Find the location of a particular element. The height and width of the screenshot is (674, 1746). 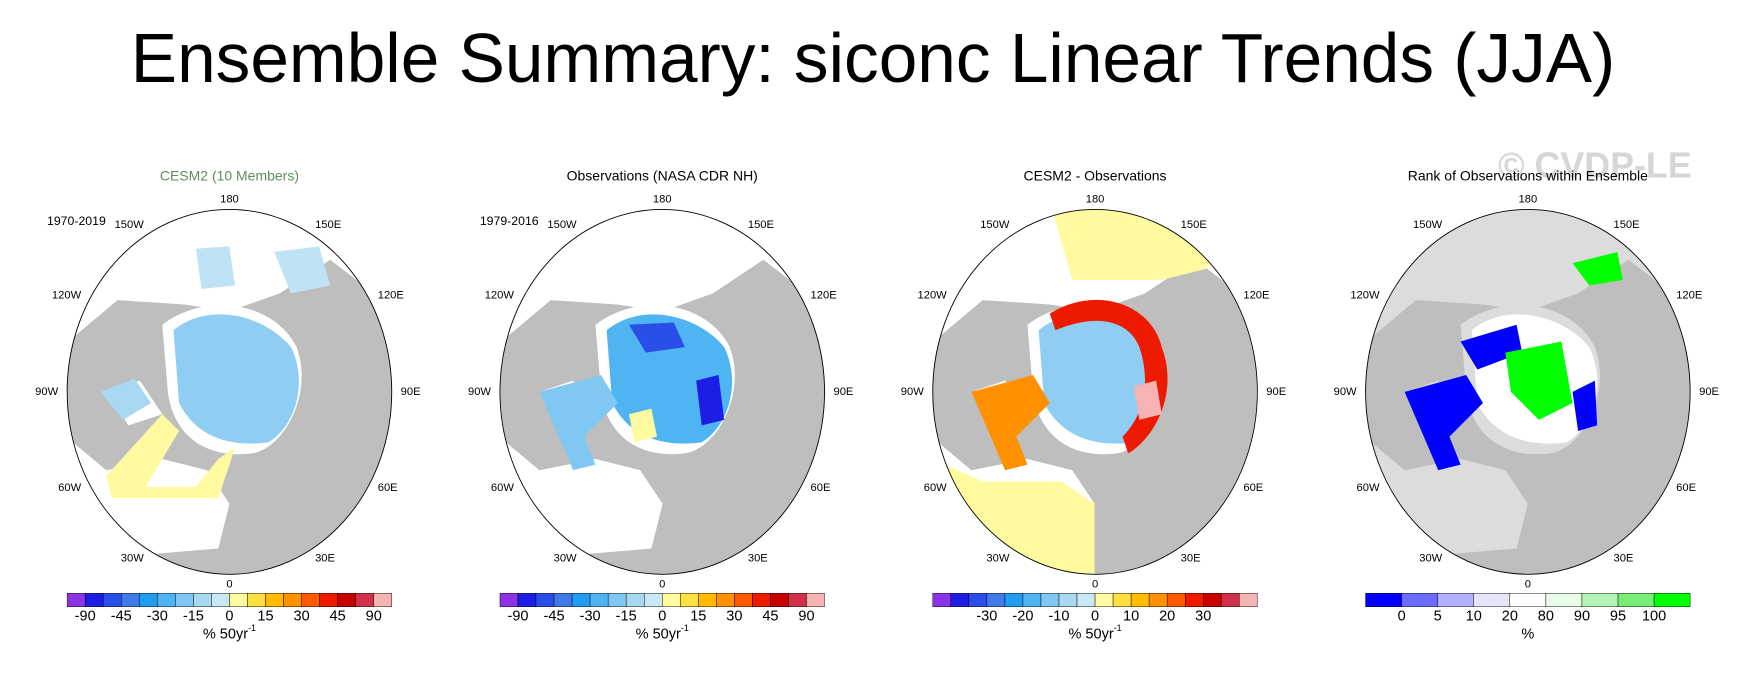

panel-title: CESM2 - Observations is located at coordinates (1095, 176).